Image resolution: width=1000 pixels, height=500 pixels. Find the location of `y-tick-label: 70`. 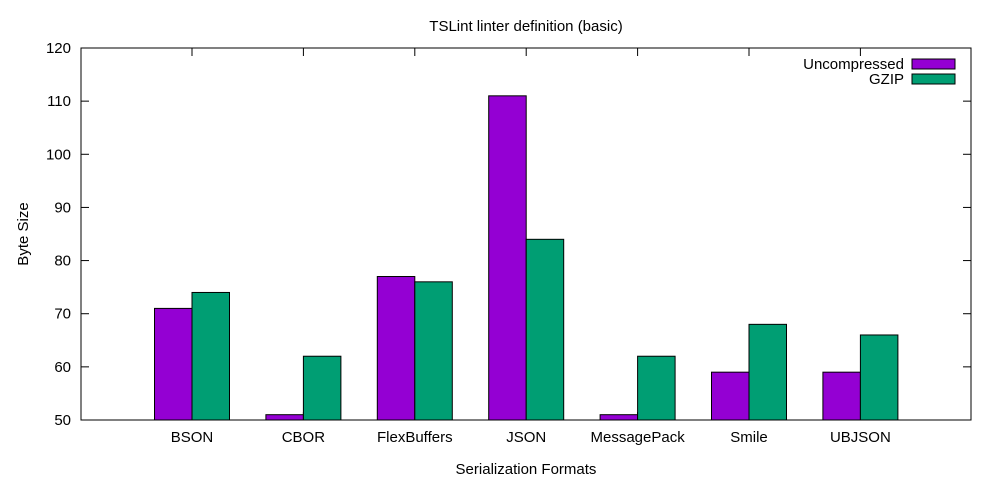

y-tick-label: 70 is located at coordinates (62, 314).